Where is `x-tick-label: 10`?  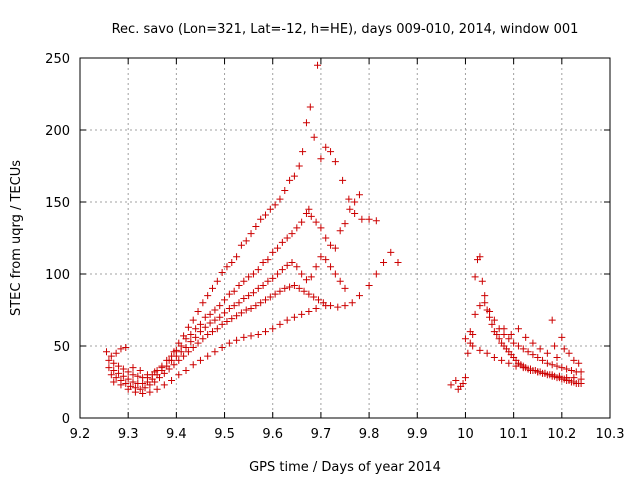 x-tick-label: 10 is located at coordinates (465, 434).